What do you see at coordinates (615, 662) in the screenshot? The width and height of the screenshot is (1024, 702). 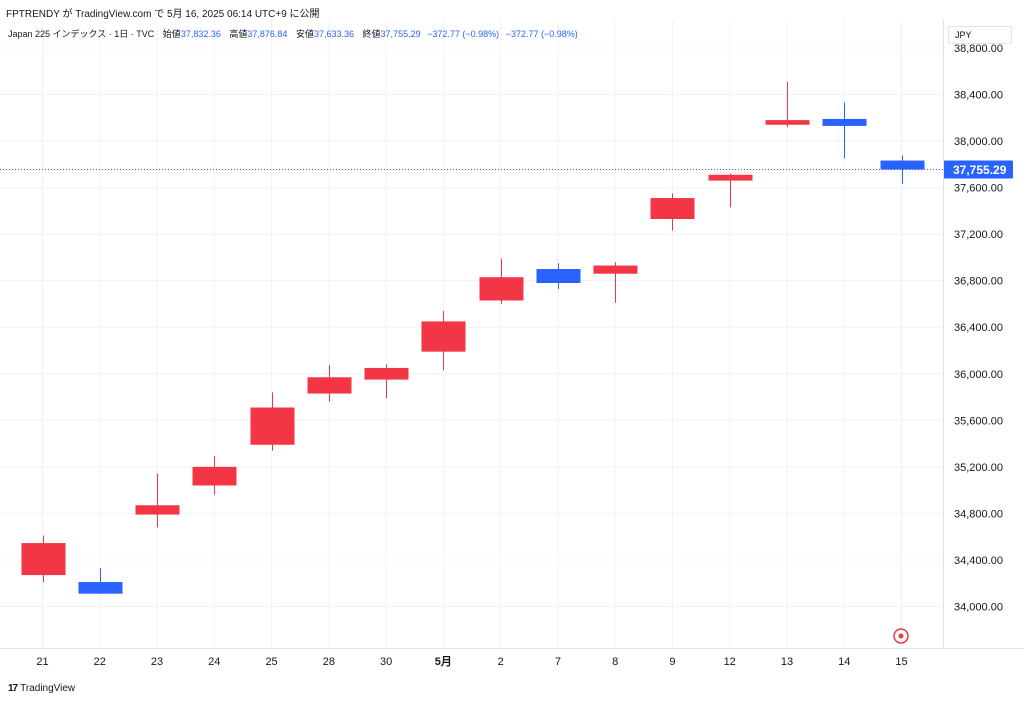 I see `time-tick-label: 8` at bounding box center [615, 662].